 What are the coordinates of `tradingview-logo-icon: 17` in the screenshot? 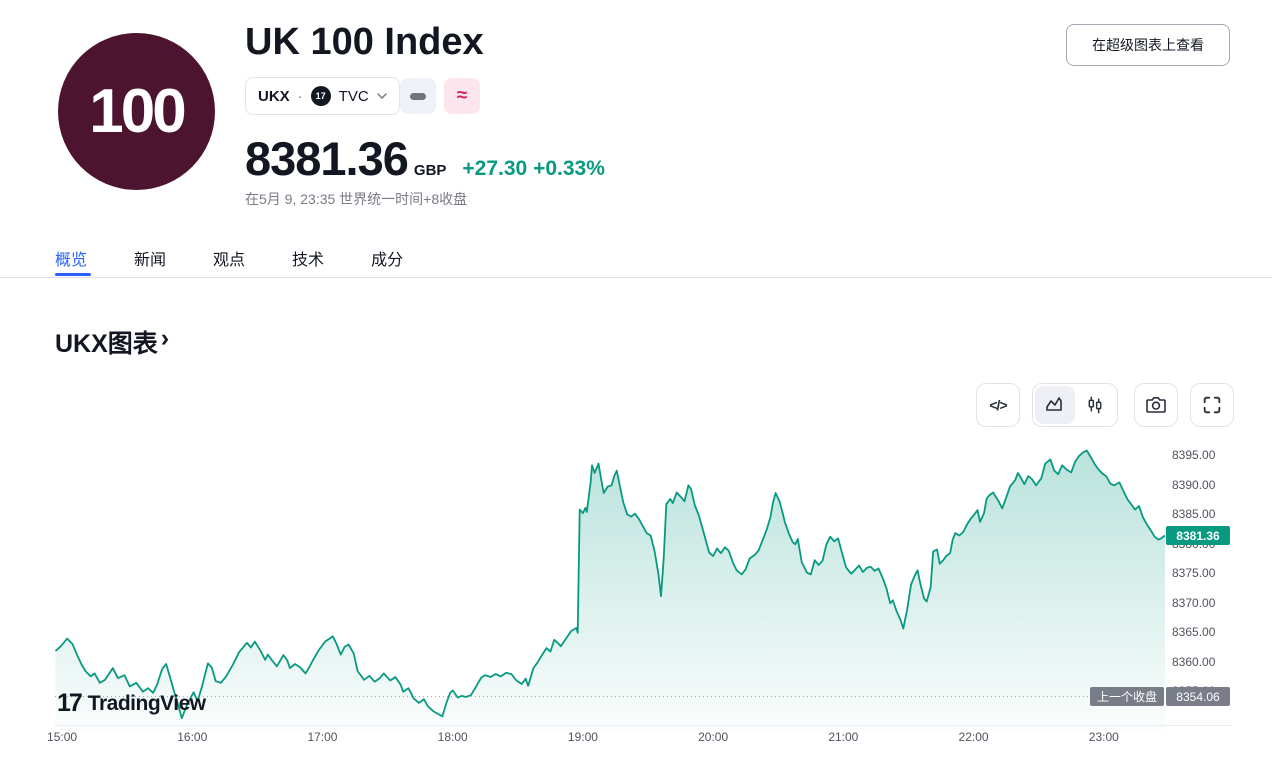 It's located at (70, 703).